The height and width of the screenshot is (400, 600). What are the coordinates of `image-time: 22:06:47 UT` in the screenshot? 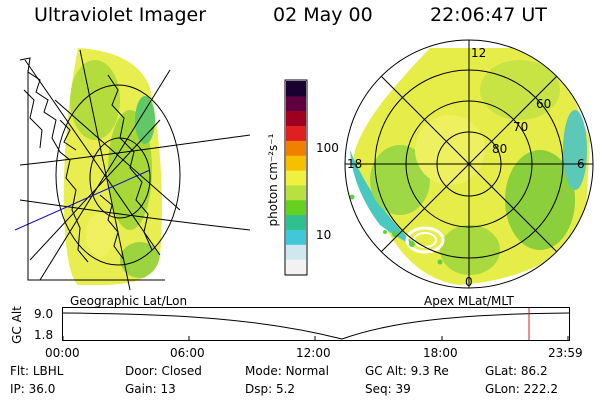 It's located at (488, 15).